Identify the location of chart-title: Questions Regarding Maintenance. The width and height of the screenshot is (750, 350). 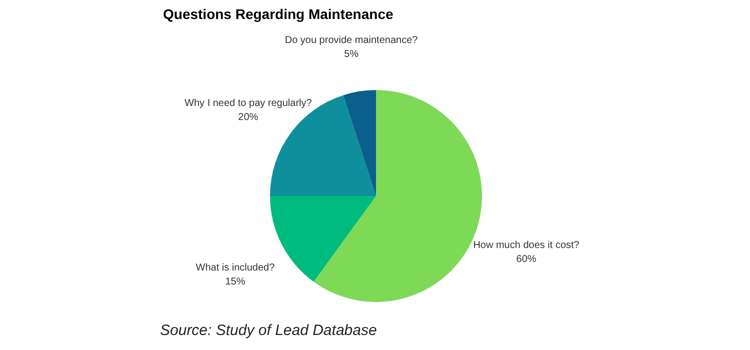
(278, 14).